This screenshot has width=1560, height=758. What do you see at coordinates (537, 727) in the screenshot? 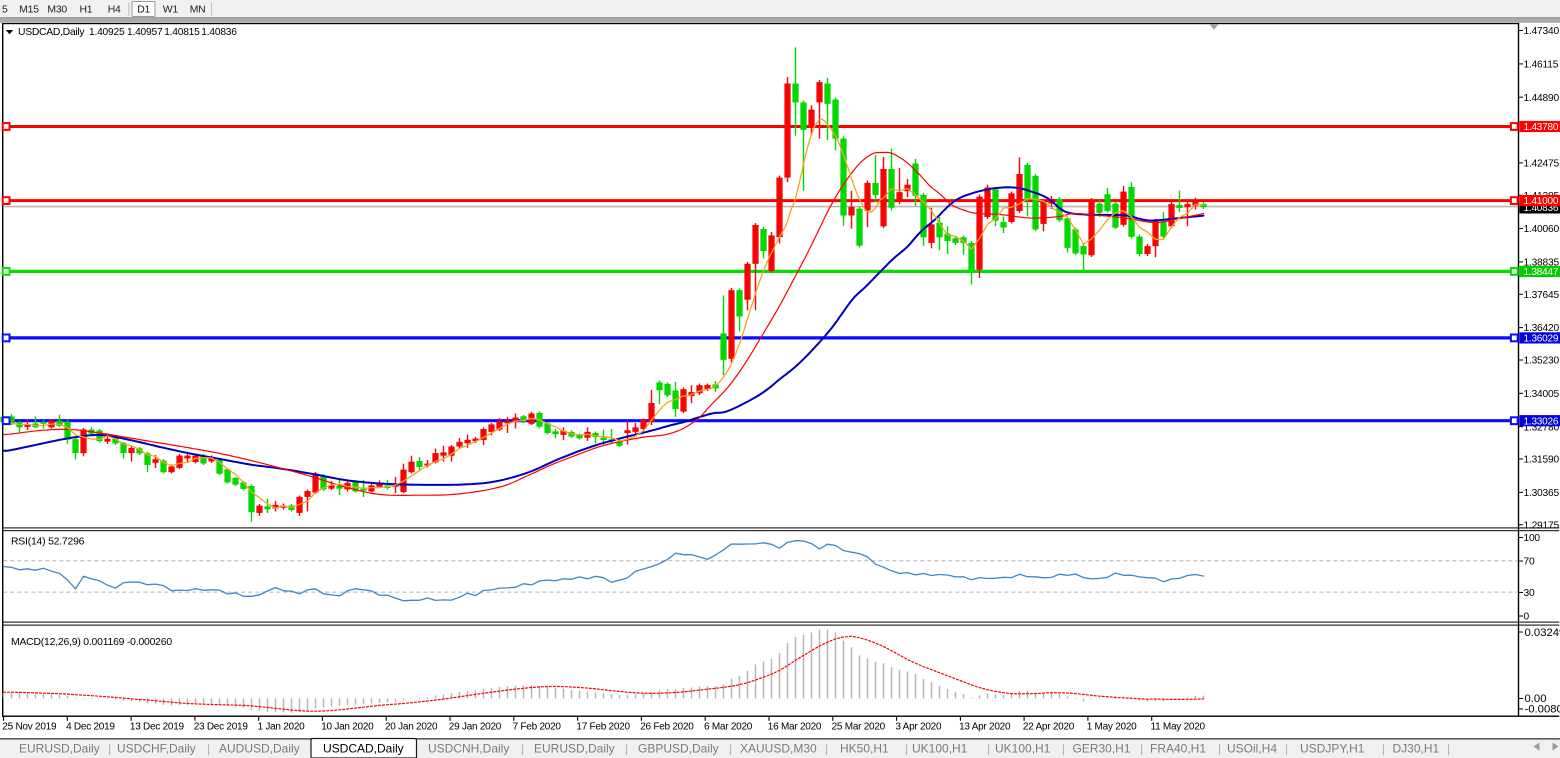
I see `svg-text: 7 Feb 2020` at bounding box center [537, 727].